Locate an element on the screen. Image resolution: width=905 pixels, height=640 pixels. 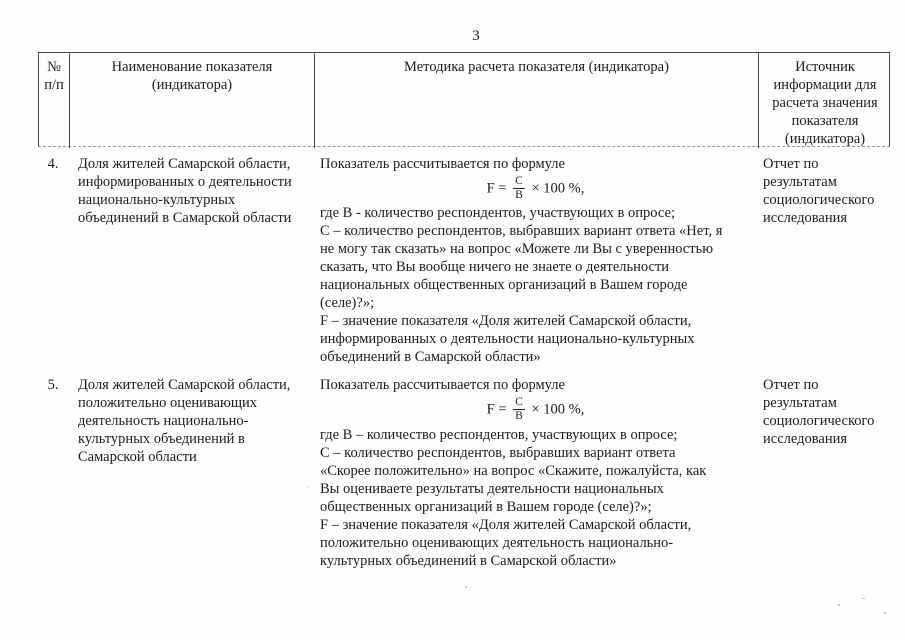
header-cell-indicator-name: Наименование показателя (индикатора) is located at coordinates (191, 100).